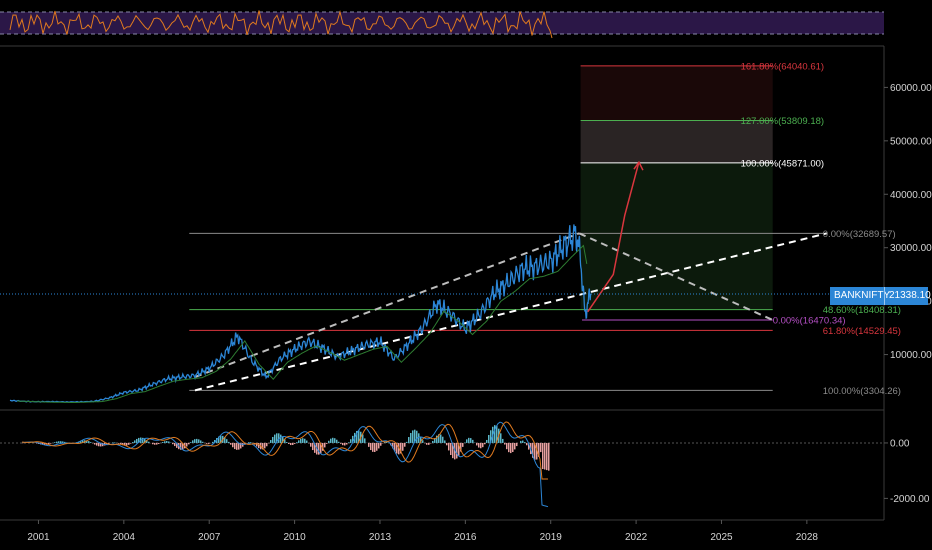 The height and width of the screenshot is (550, 932). Describe the element at coordinates (859, 234) in the screenshot. I see `fib-retracement-label: 0.00%(32689.57)` at that location.